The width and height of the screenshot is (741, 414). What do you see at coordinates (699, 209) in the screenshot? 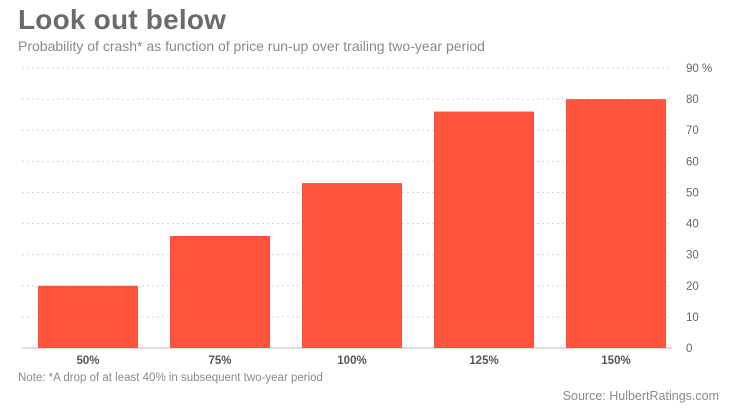
I see `y-axis-ticks: 0 10 20 30 40 50 60 70 80 90 %` at bounding box center [699, 209].